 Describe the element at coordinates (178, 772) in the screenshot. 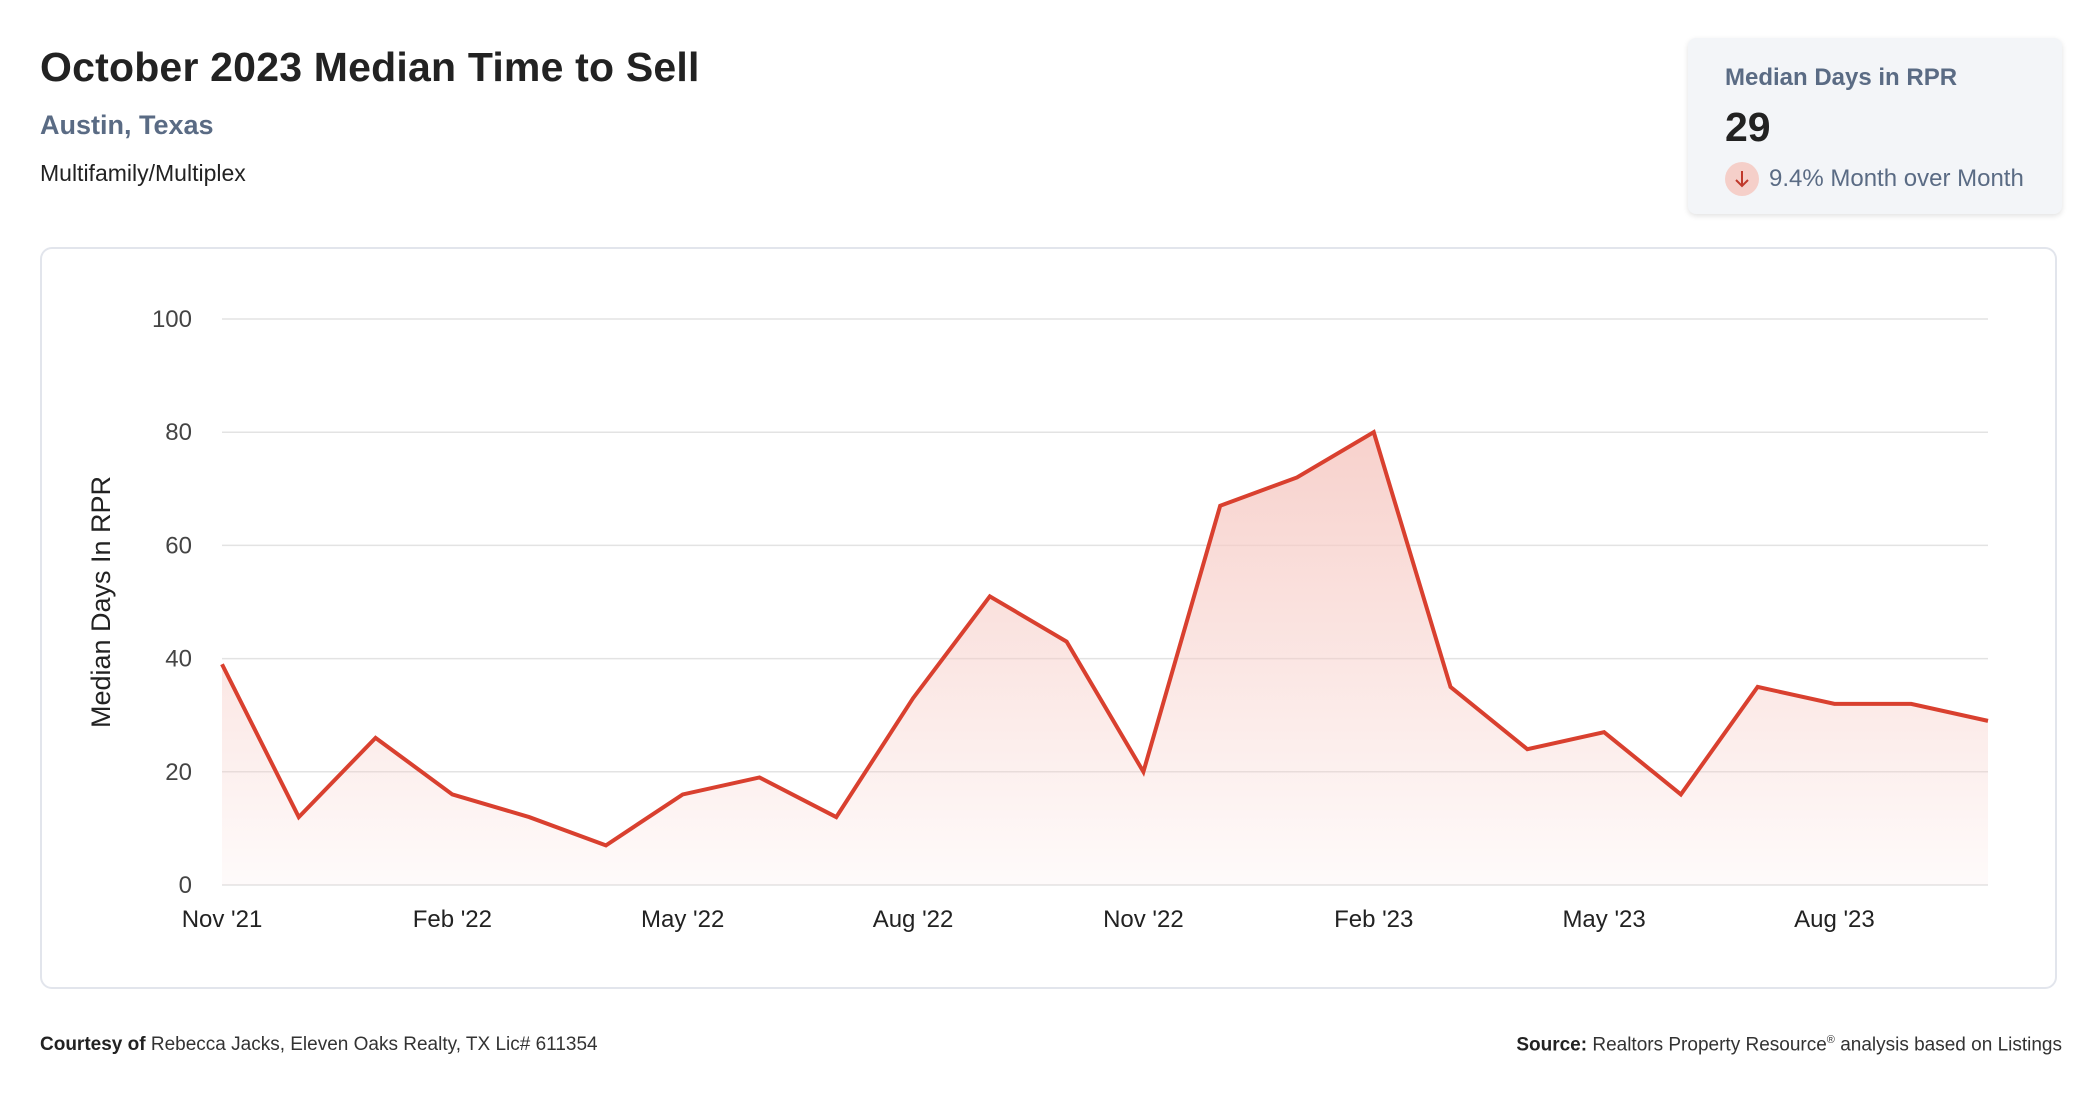

I see `y-tick-label-20: 20` at that location.